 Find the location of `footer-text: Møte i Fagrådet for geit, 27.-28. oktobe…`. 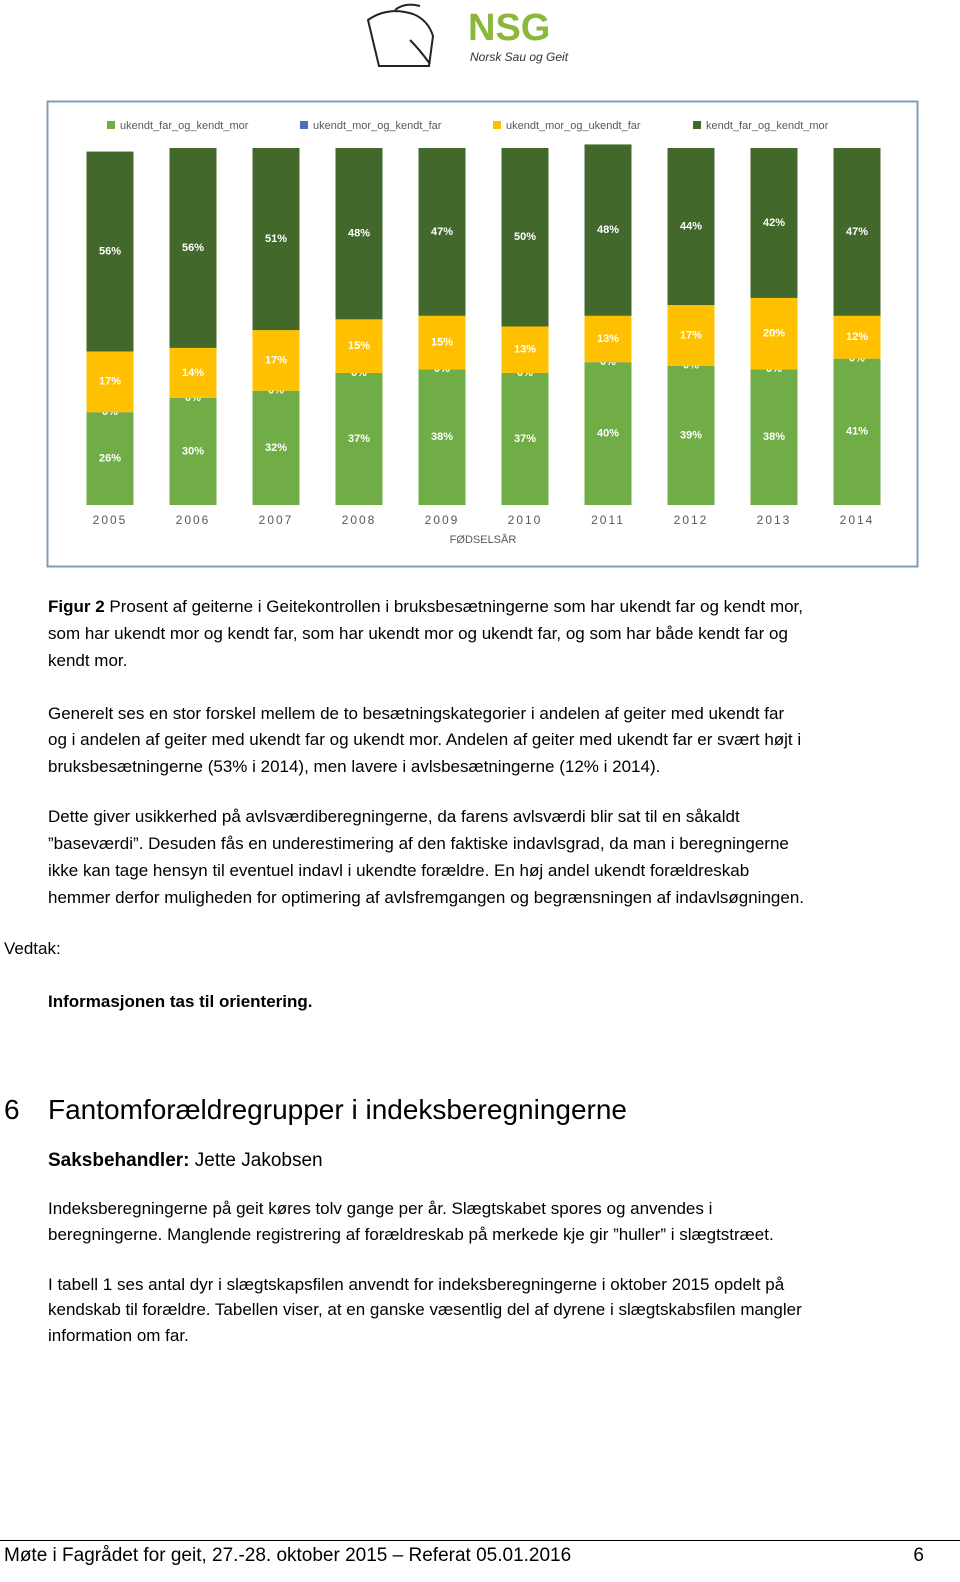

footer-text: Møte i Fagrådet for geit, 27.-28. oktobe… is located at coordinates (288, 1555).